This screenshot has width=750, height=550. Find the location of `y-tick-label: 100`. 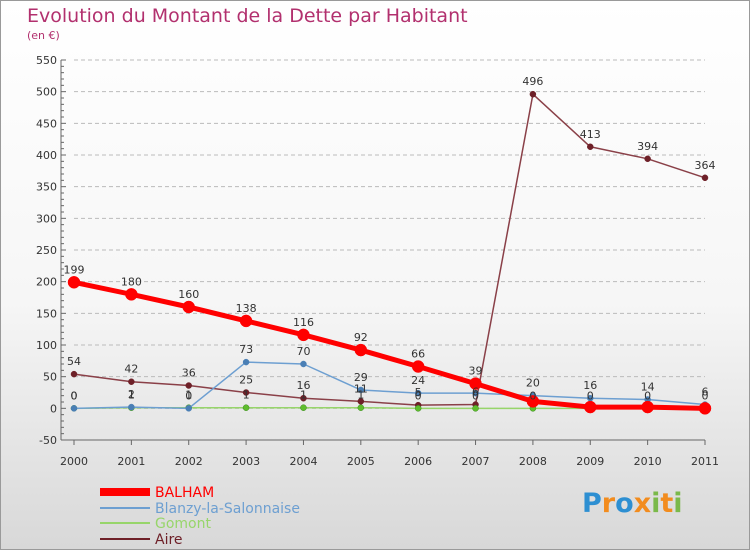

y-tick-label: 100 is located at coordinates (46, 345).